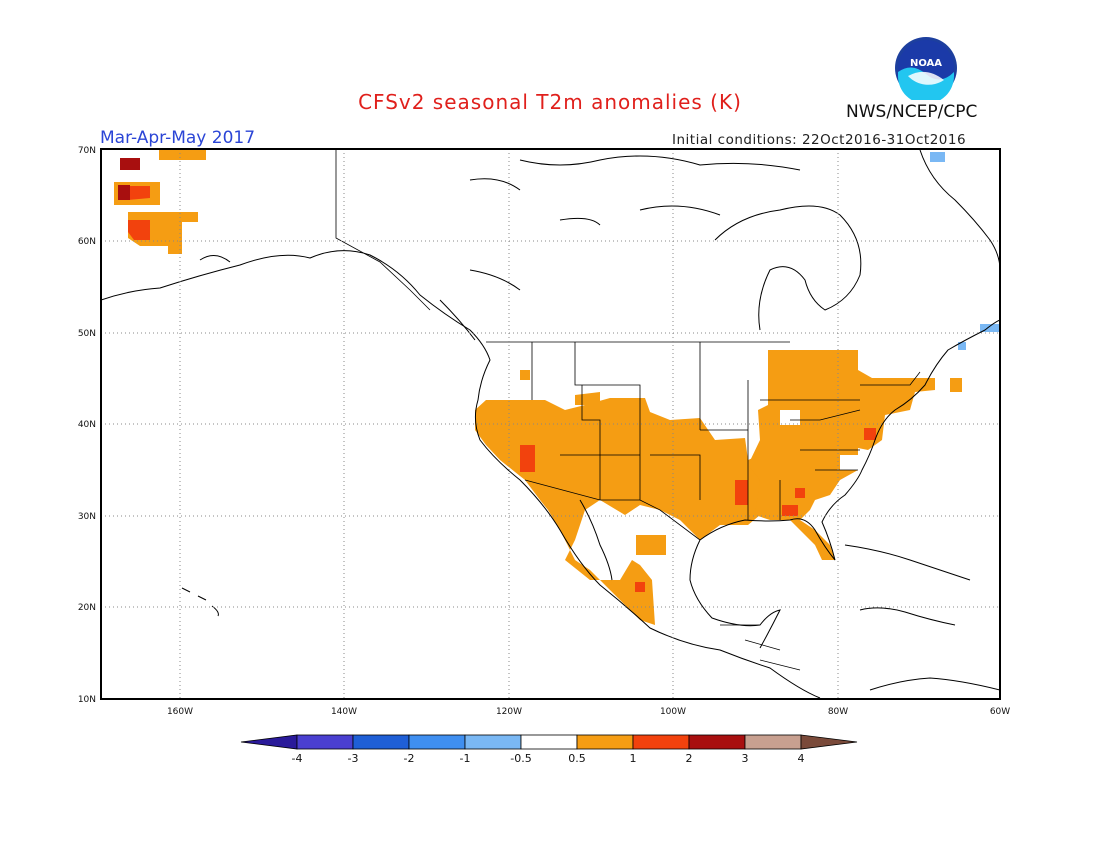 This screenshot has height=850, width=1100. Describe the element at coordinates (87, 334) in the screenshot. I see `lat-label: 50N` at that location.